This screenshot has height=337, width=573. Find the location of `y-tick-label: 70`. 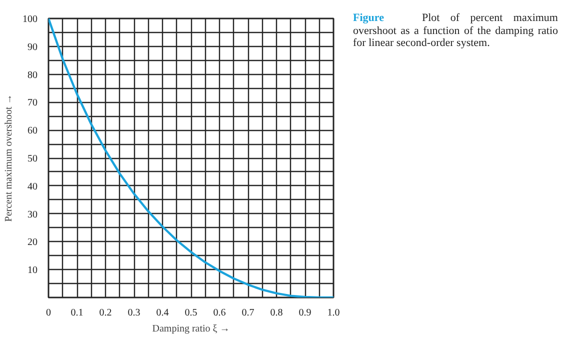

y-tick-label: 70 is located at coordinates (33, 103).